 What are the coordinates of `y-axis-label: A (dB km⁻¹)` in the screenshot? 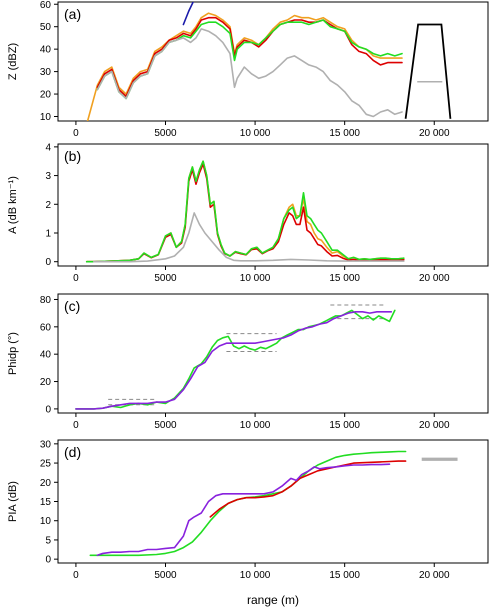 It's located at (13, 205).